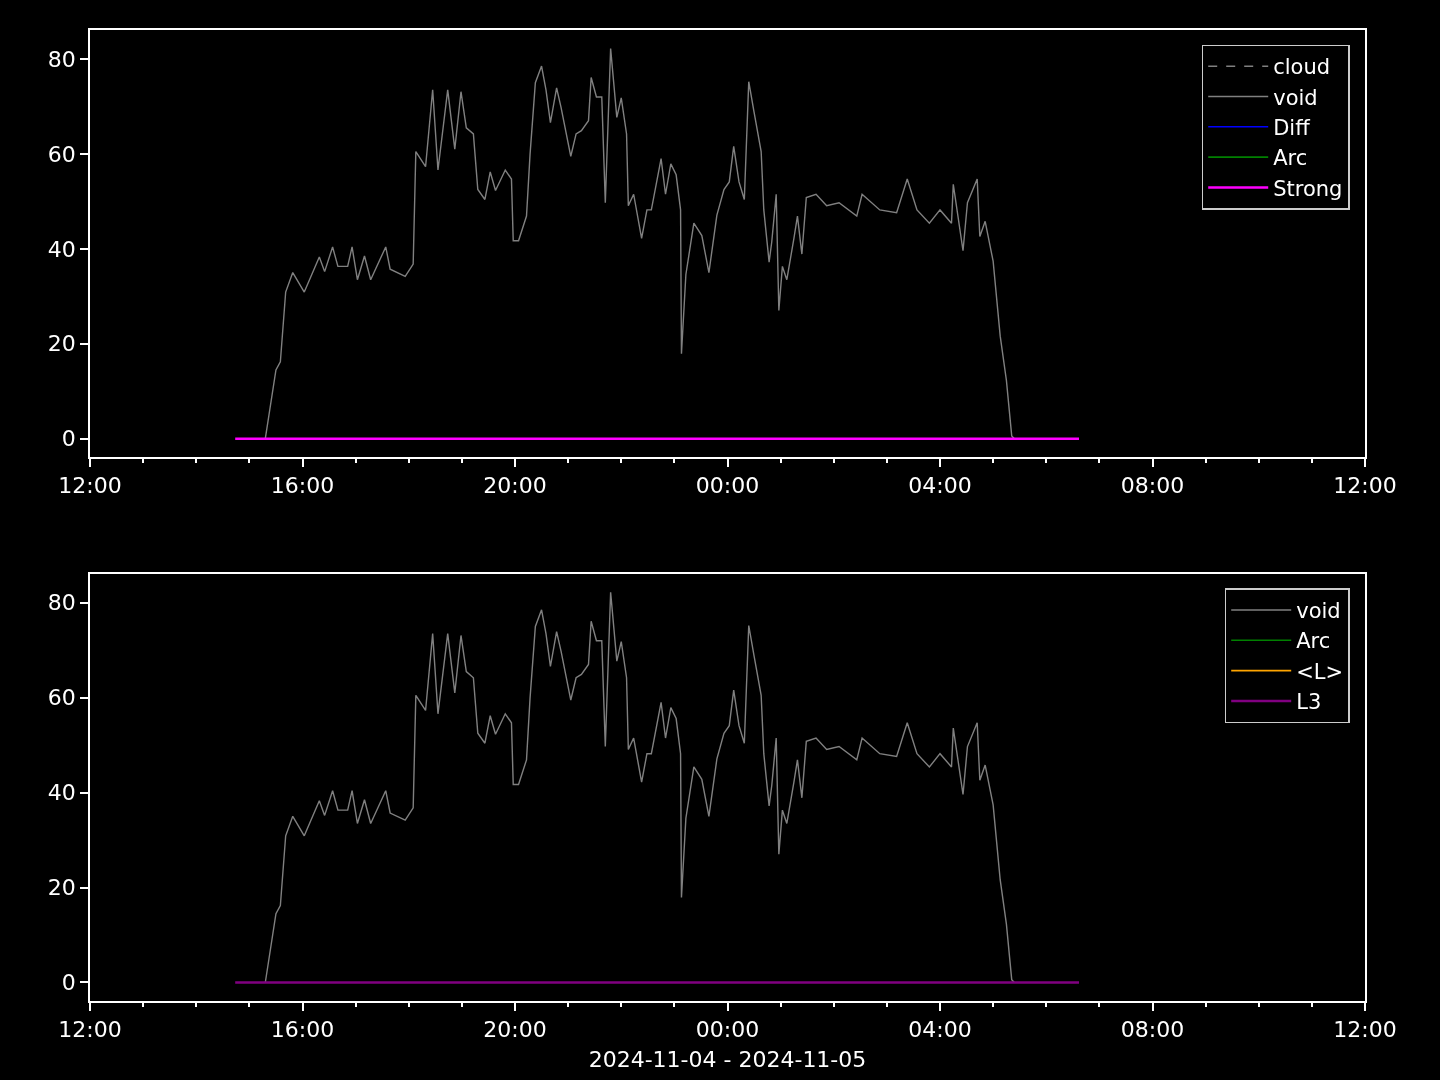 The image size is (1440, 1080). Describe the element at coordinates (1302, 67) in the screenshot. I see `legend-label: cloud` at that location.